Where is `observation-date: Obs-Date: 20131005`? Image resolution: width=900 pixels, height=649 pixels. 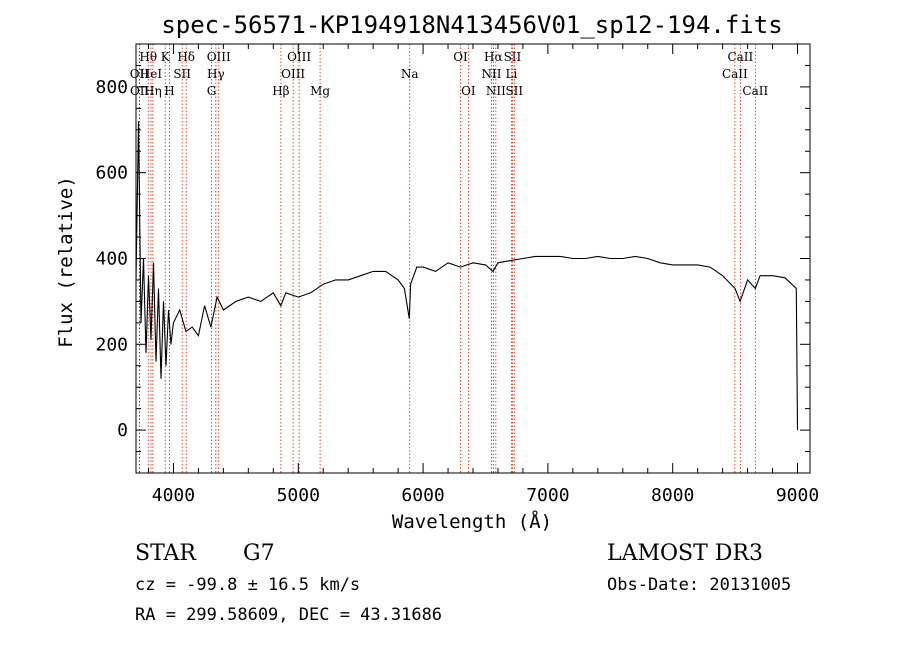 observation-date: Obs-Date: 20131005 is located at coordinates (699, 585).